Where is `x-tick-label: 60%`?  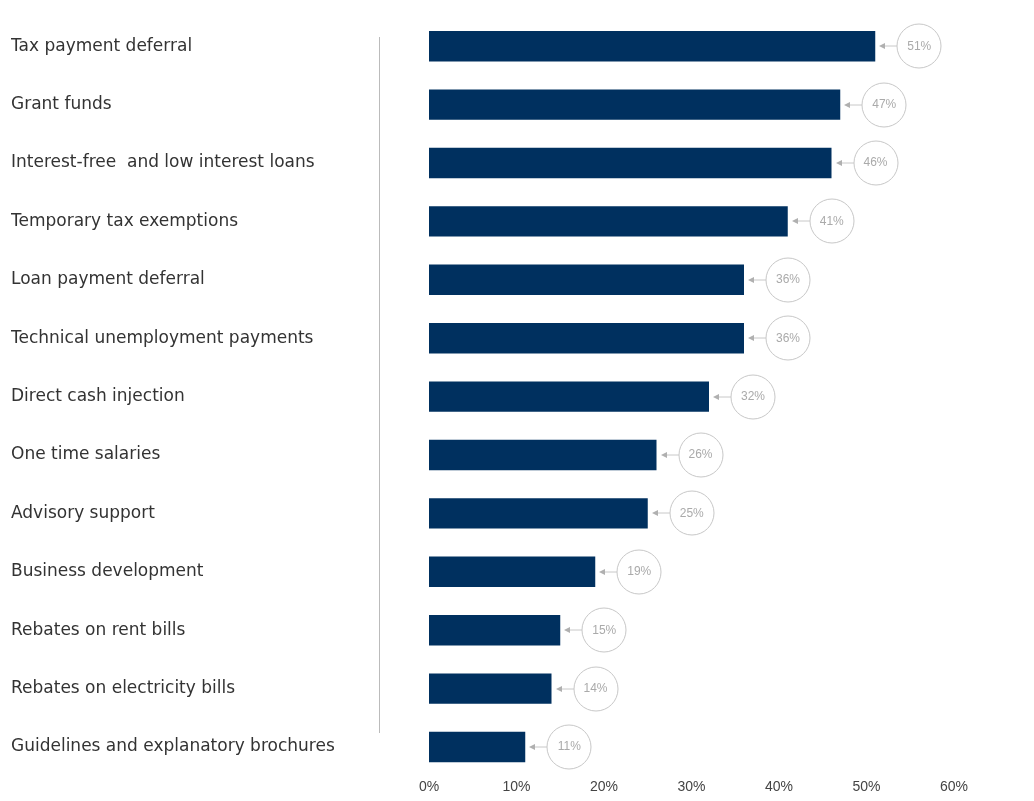 x-tick-label: 60% is located at coordinates (954, 786).